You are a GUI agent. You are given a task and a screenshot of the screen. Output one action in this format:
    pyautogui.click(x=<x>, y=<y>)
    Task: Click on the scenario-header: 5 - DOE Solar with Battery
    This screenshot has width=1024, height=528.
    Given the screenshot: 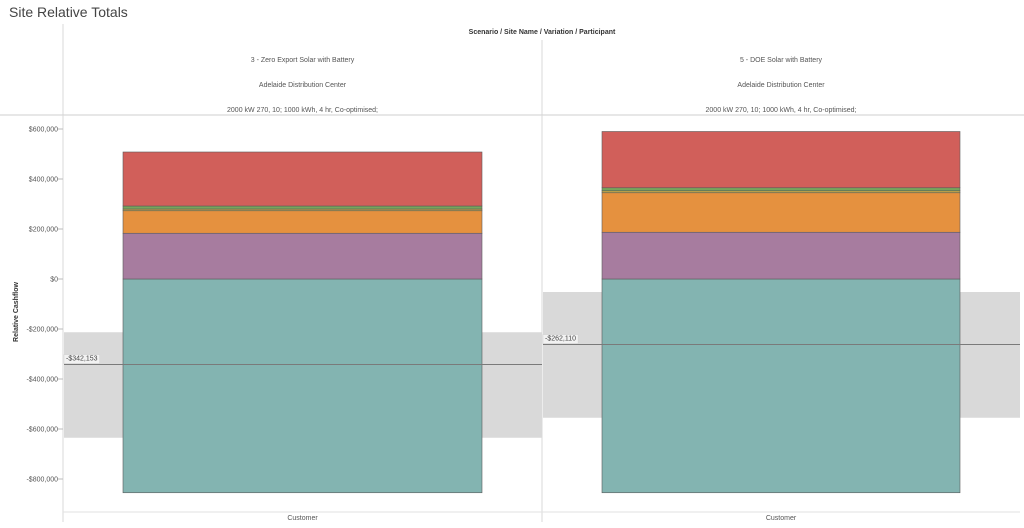 What is the action you would take?
    pyautogui.click(x=781, y=60)
    